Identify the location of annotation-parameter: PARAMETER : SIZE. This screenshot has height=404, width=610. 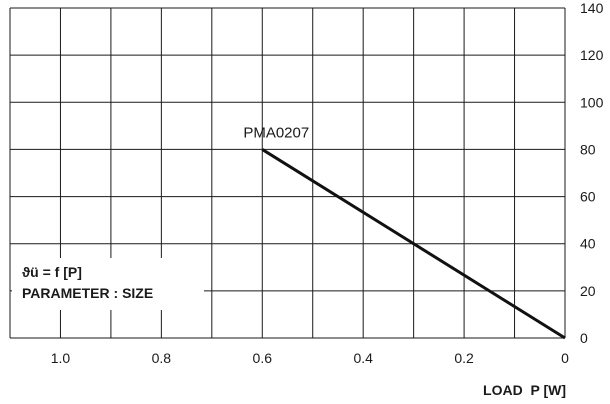
(87, 293).